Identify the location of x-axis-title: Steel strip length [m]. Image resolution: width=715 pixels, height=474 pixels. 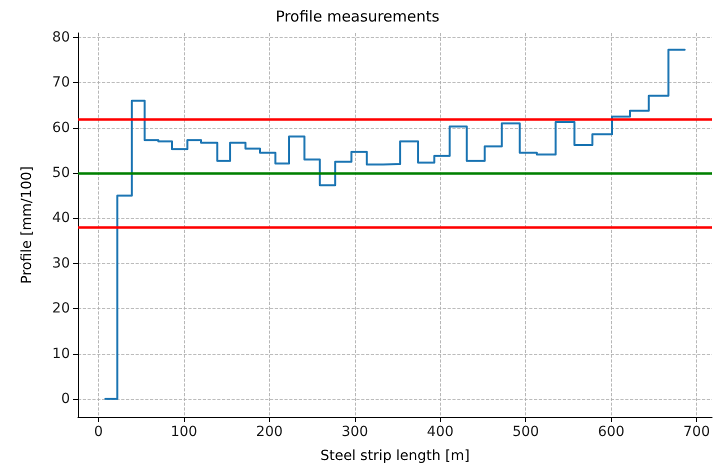
(395, 456).